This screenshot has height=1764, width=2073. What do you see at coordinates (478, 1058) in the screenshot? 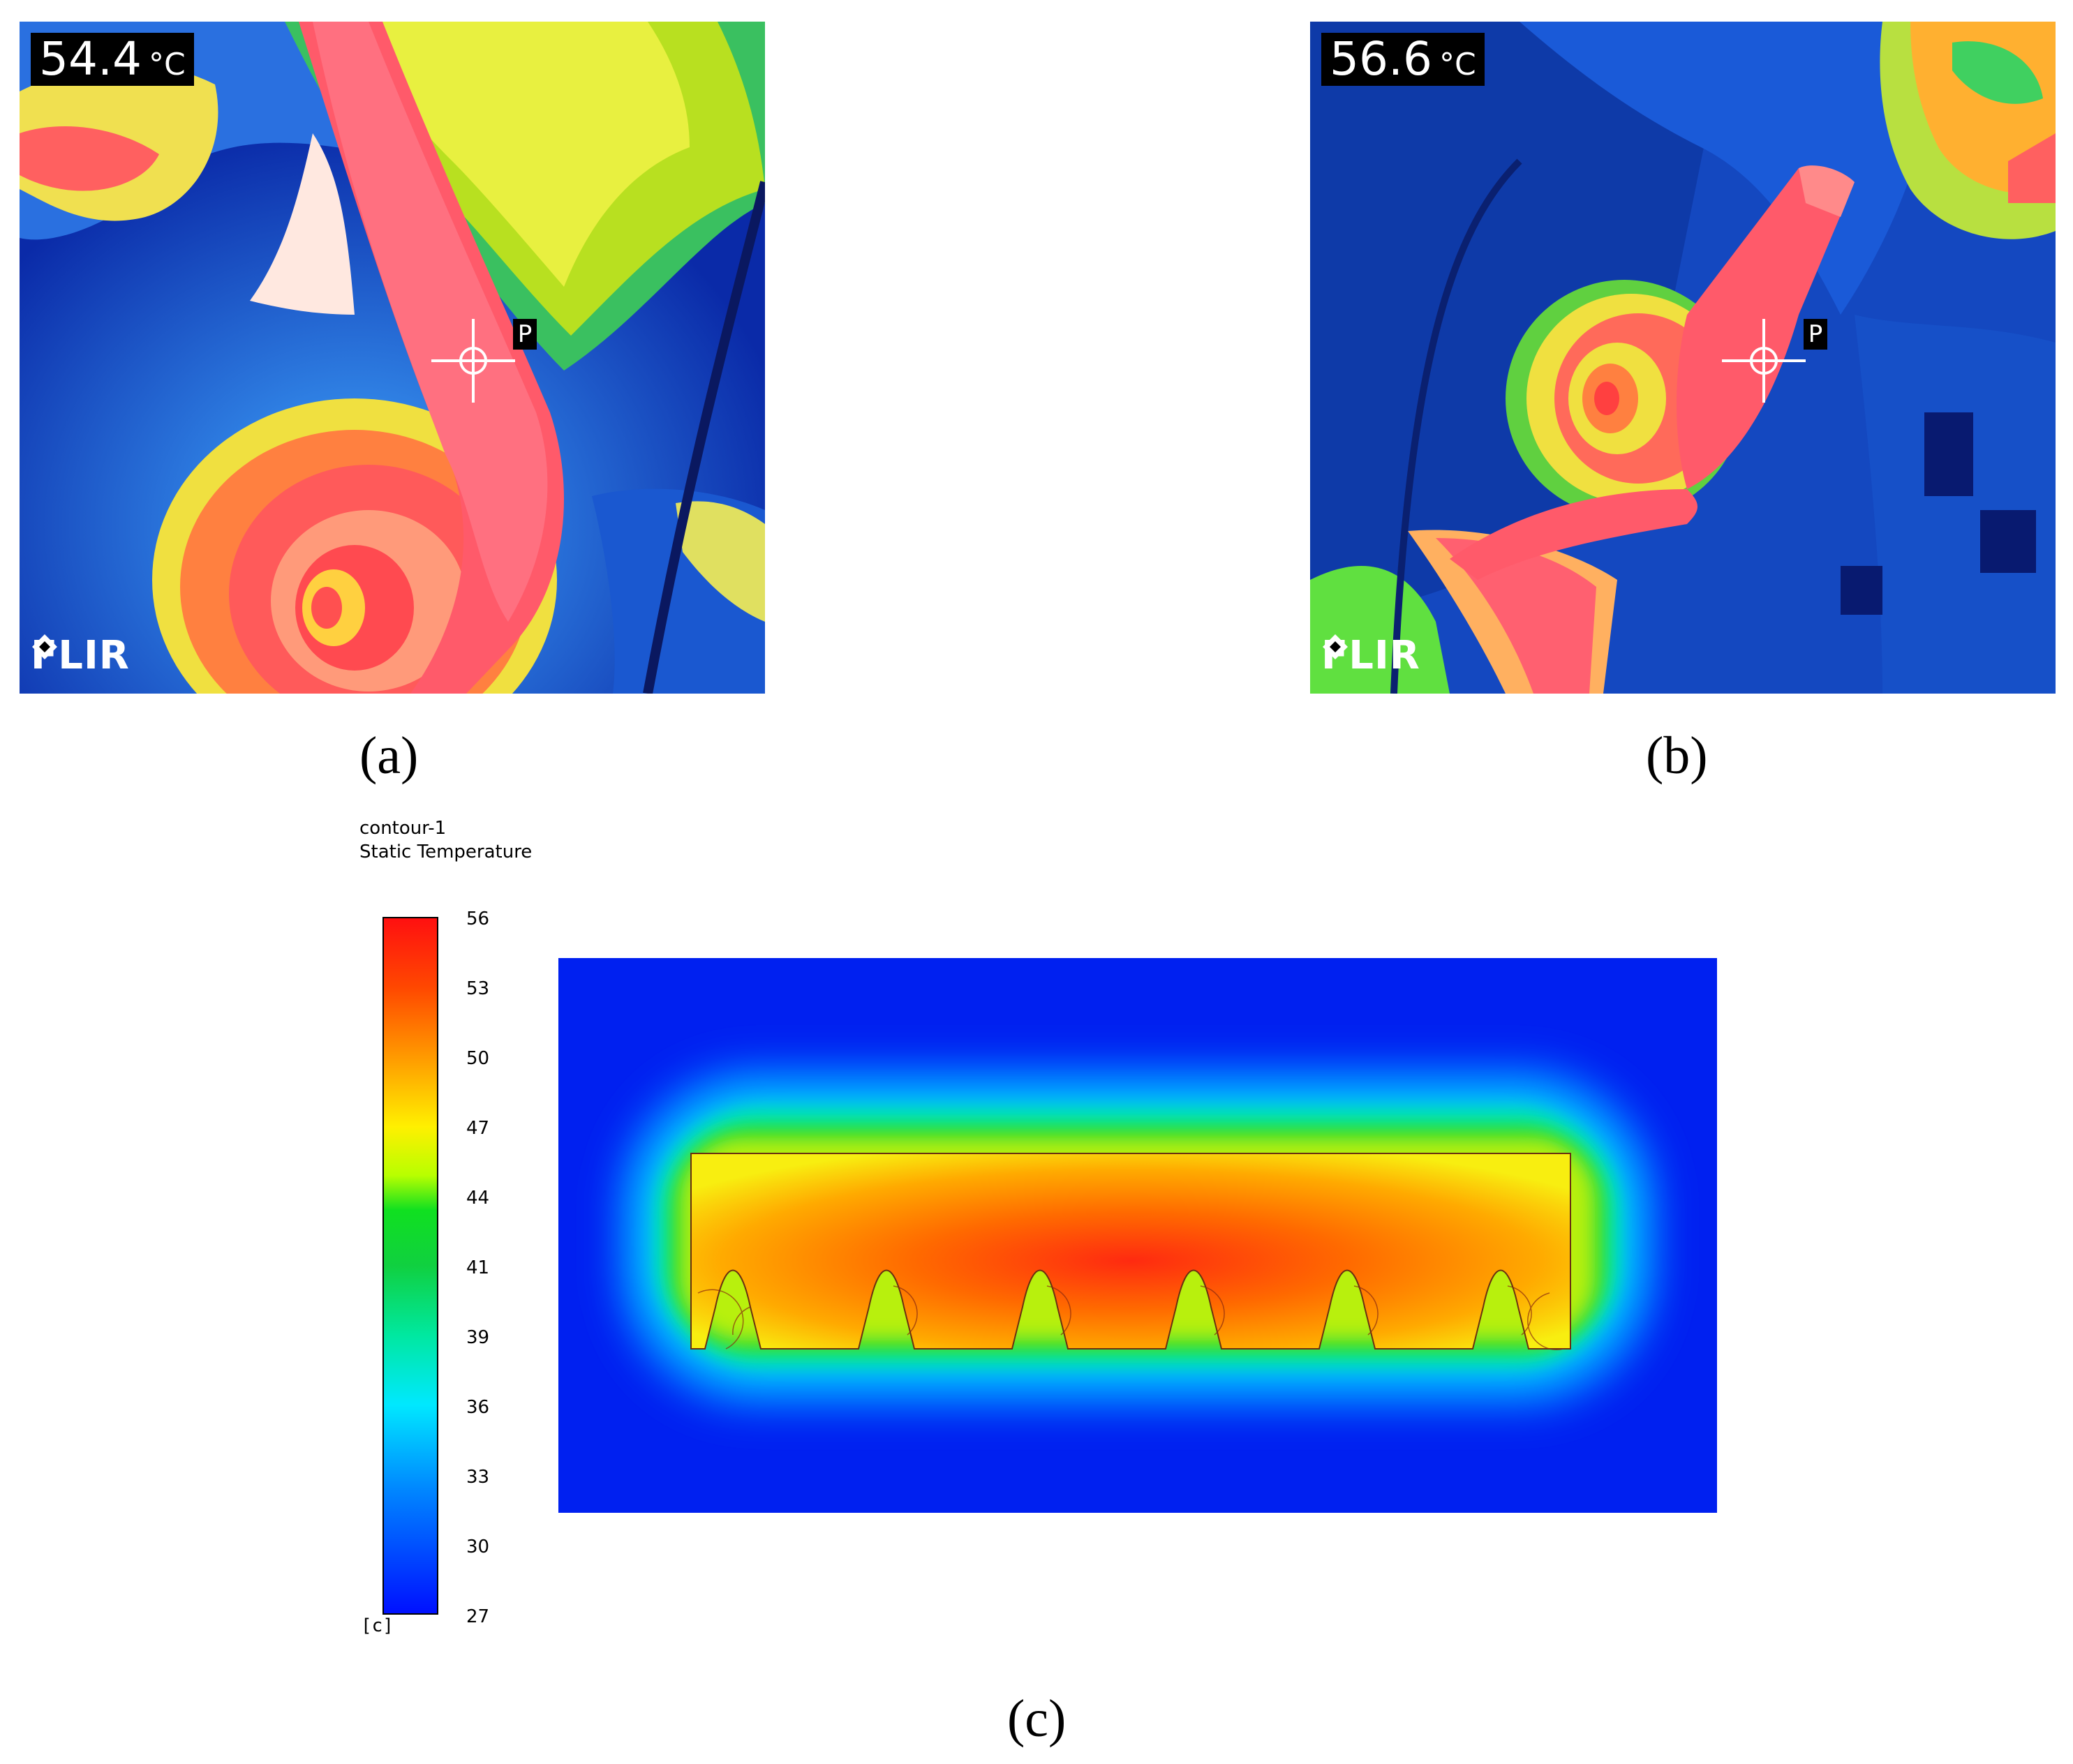
I see `colorbar-tick: 50` at bounding box center [478, 1058].